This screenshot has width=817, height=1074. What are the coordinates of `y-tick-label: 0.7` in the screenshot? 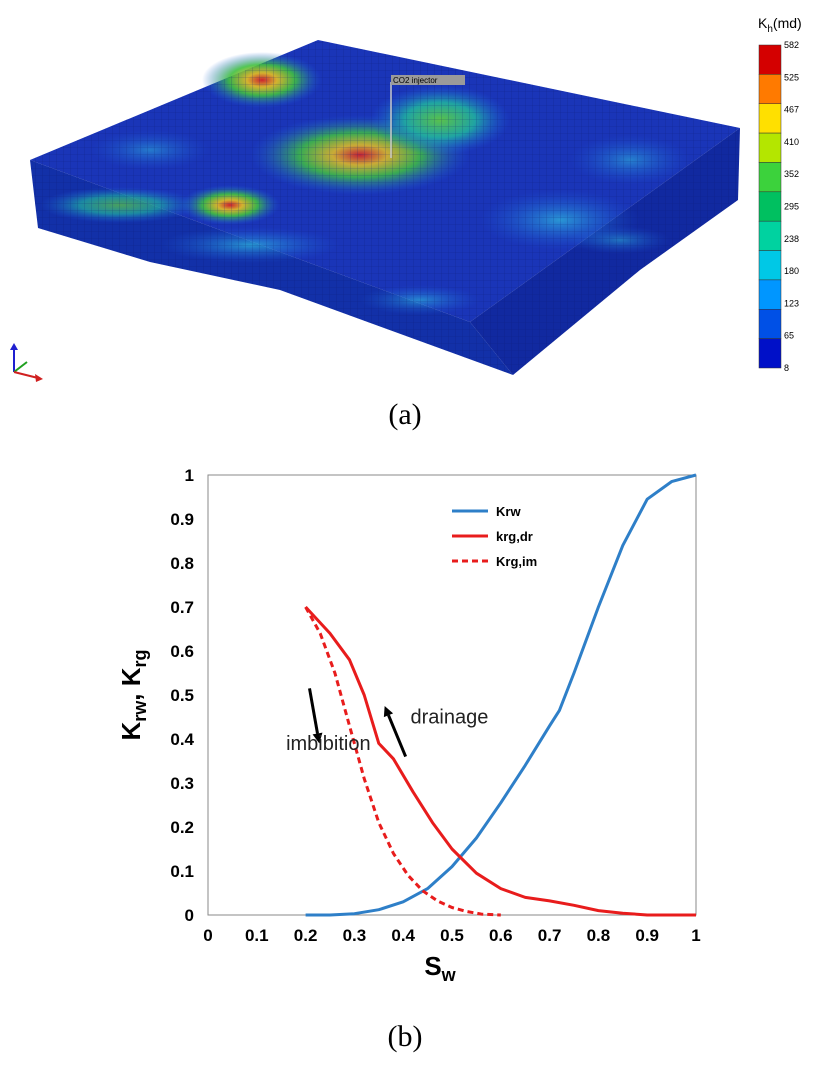 It's located at (182, 607).